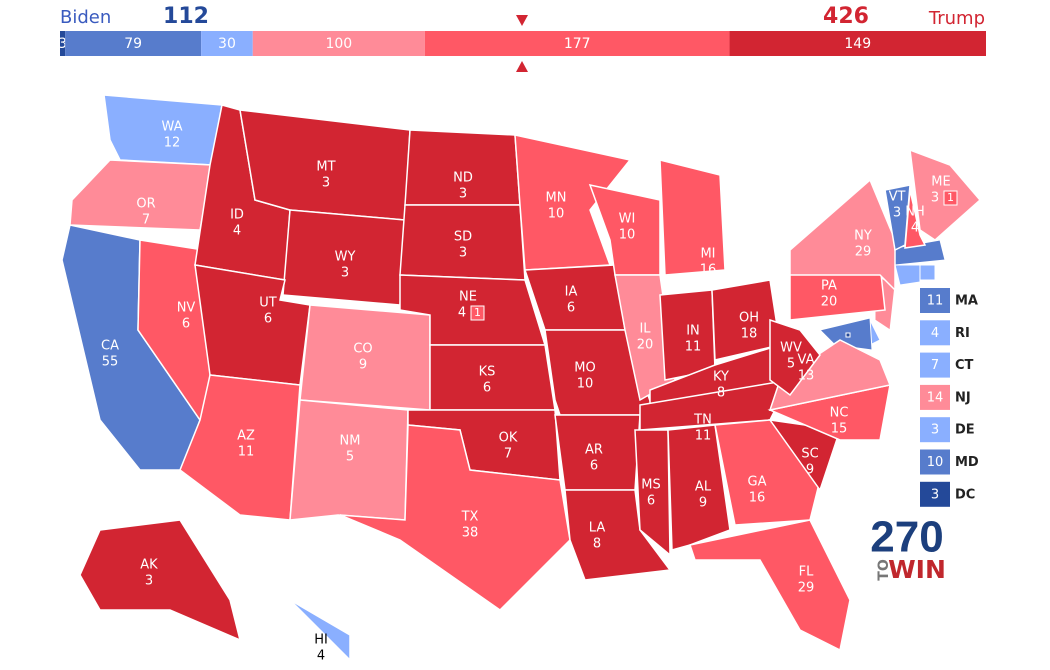 The image size is (1050, 670). What do you see at coordinates (962, 333) in the screenshot?
I see `legend-abbr: RI` at bounding box center [962, 333].